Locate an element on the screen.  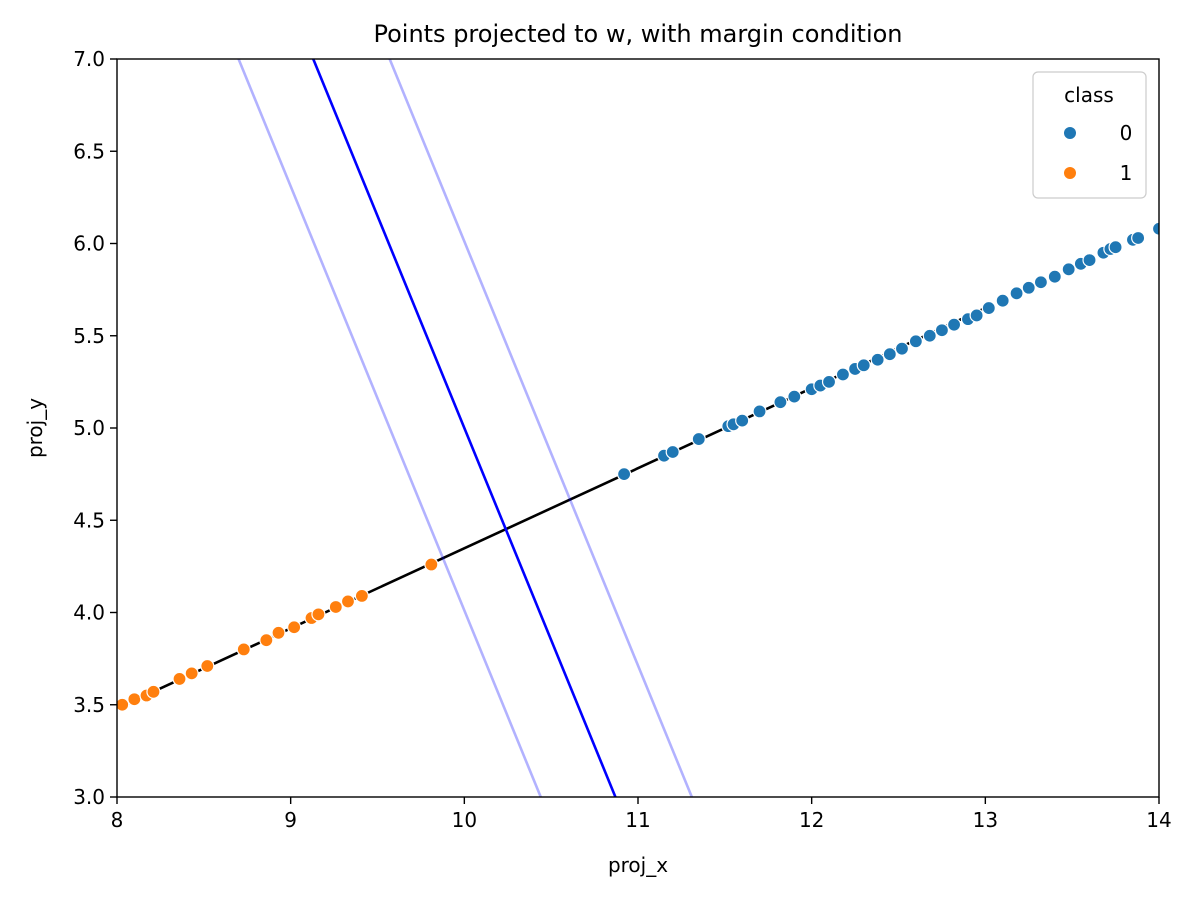
y-tick-label: 3.5 is located at coordinates (89, 705).